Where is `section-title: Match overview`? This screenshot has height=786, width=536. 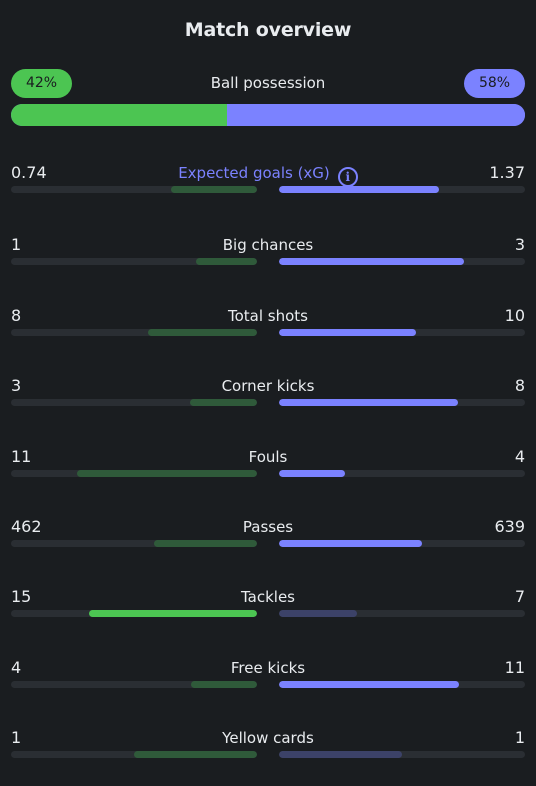 section-title: Match overview is located at coordinates (268, 30).